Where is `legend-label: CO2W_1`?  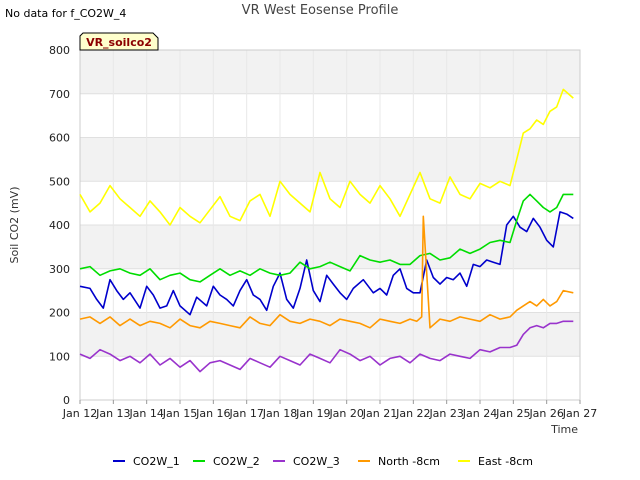
legend-label: CO2W_1 is located at coordinates (156, 461).